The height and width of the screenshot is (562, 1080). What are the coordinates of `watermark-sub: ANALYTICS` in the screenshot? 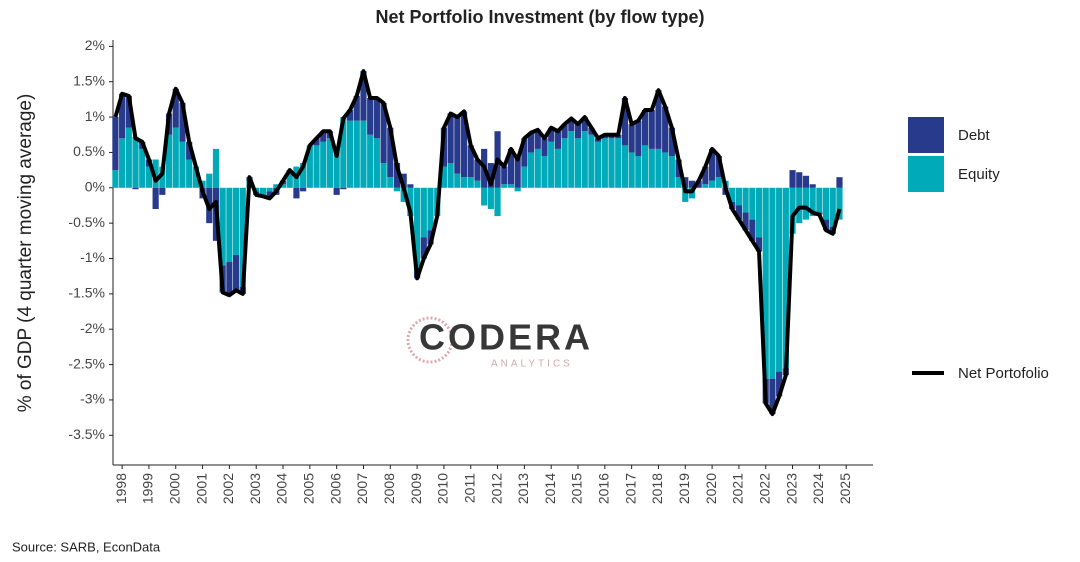 It's located at (532, 364).